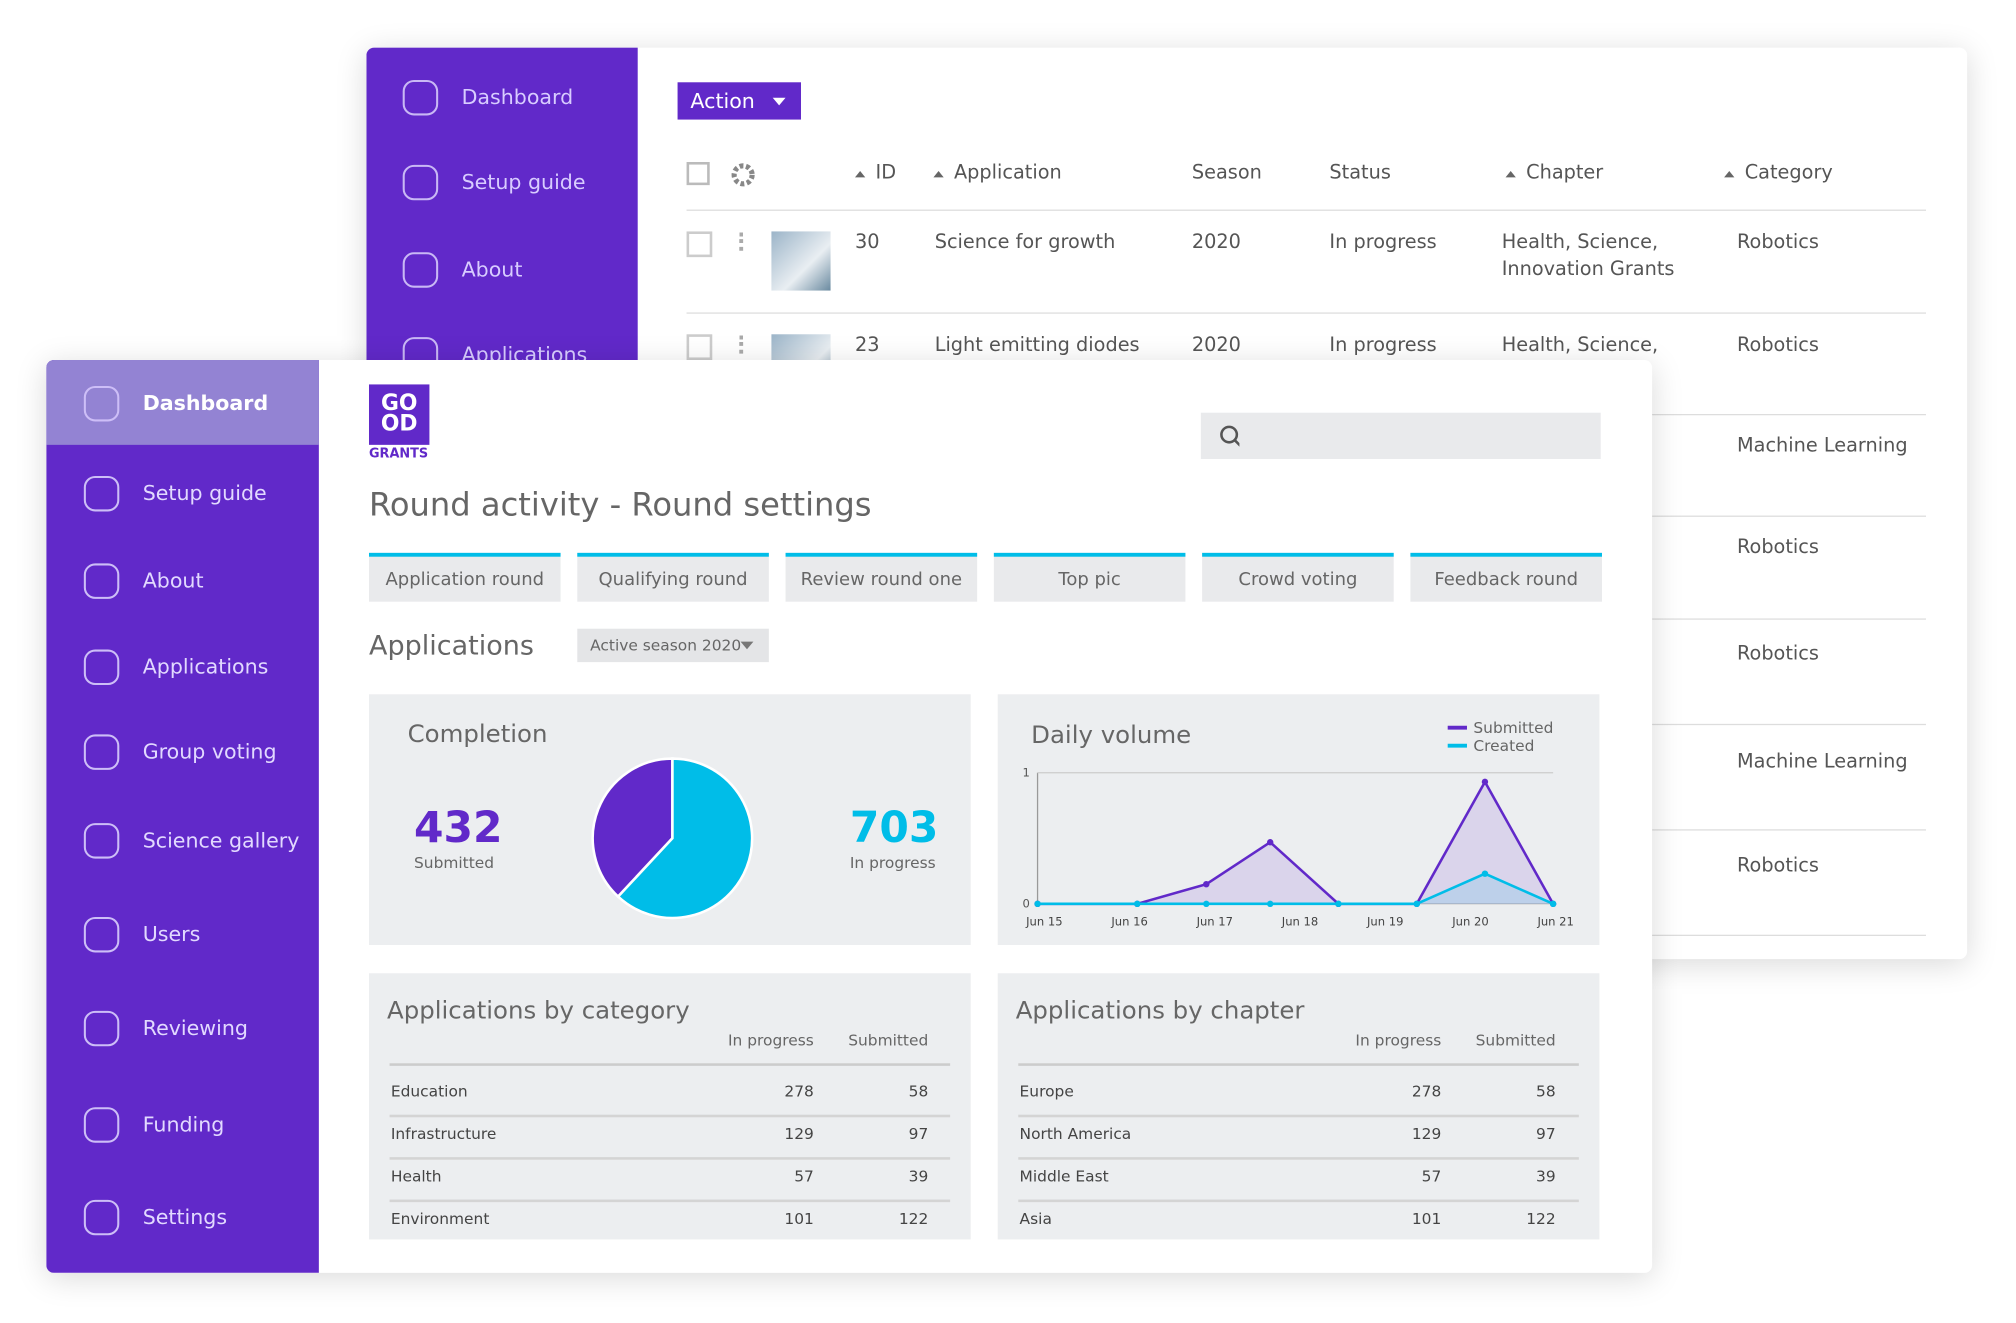  What do you see at coordinates (1426, 1091) in the screenshot?
I see `row-value: 278` at bounding box center [1426, 1091].